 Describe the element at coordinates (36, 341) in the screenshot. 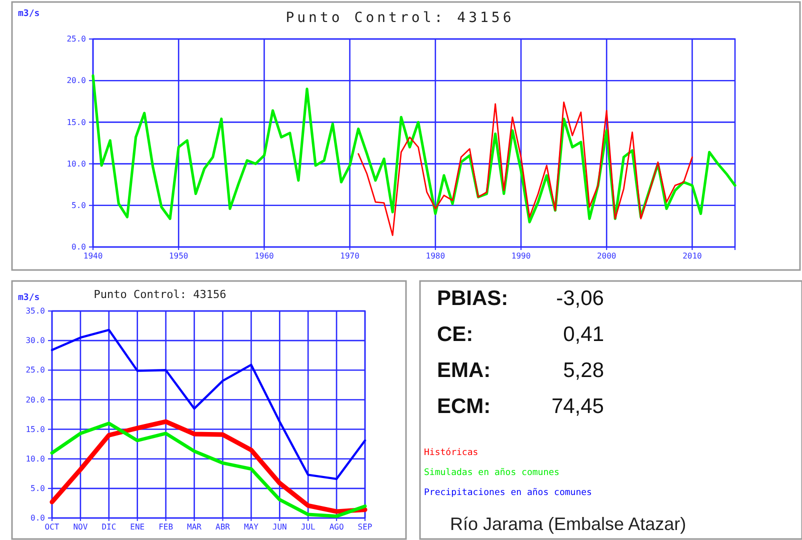

I see `y-tick-label: 30.0` at that location.